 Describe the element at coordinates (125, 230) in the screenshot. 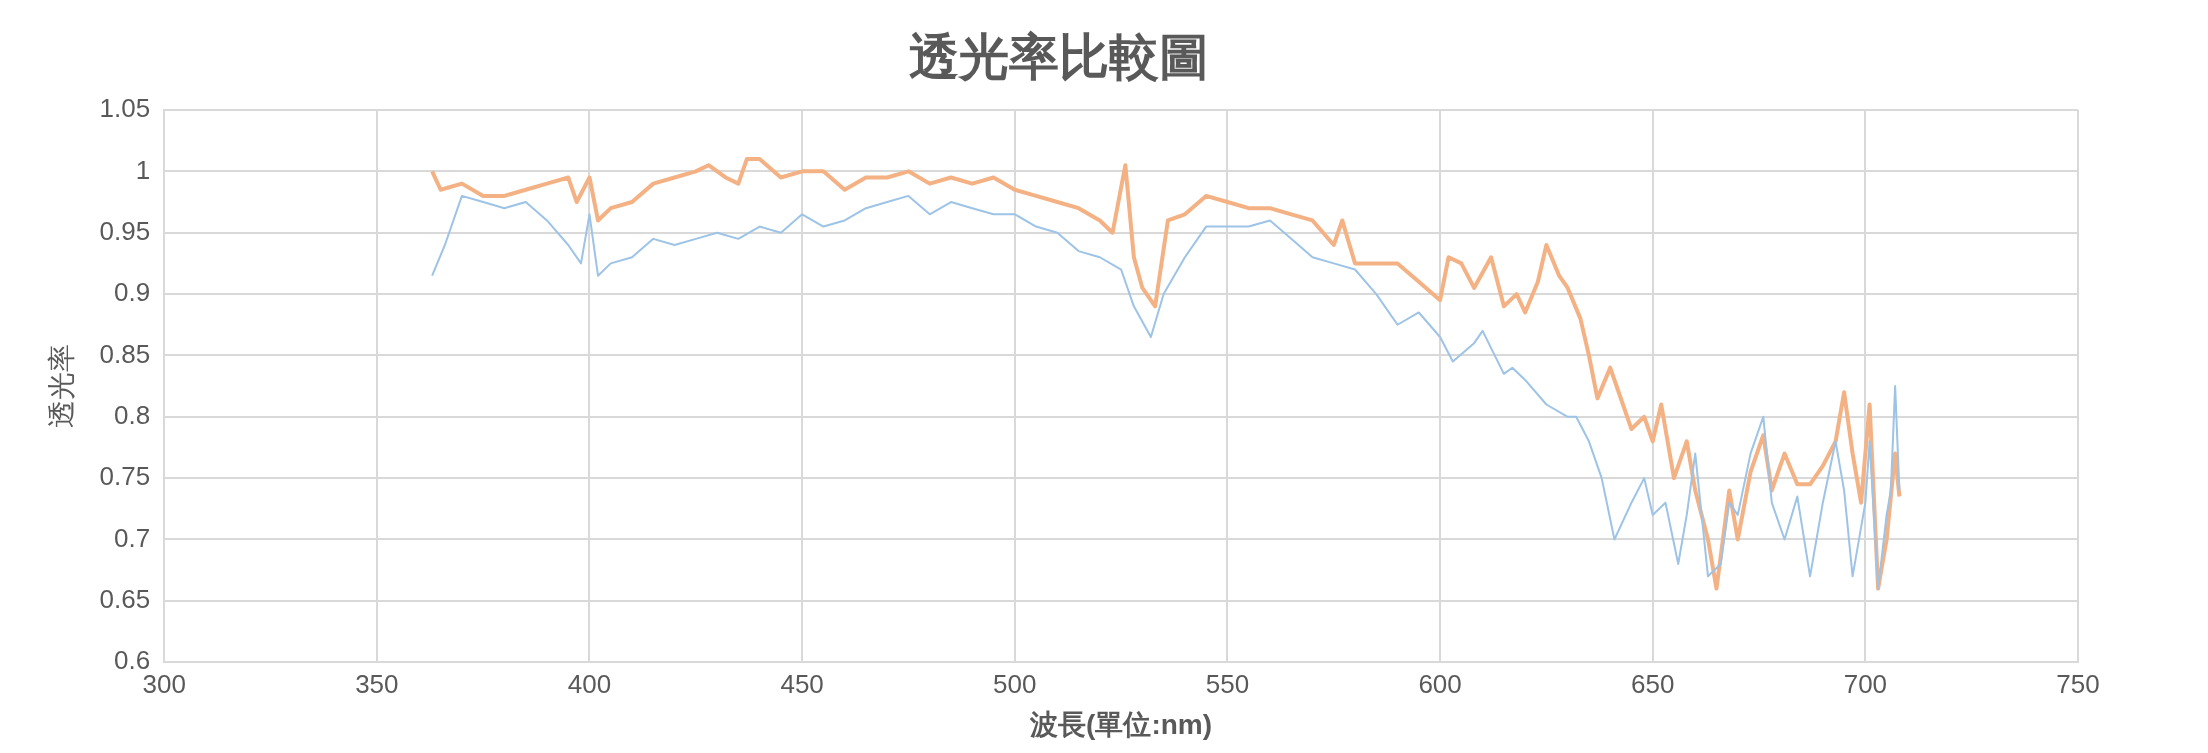

I see `y-tick-label: 0.95` at that location.